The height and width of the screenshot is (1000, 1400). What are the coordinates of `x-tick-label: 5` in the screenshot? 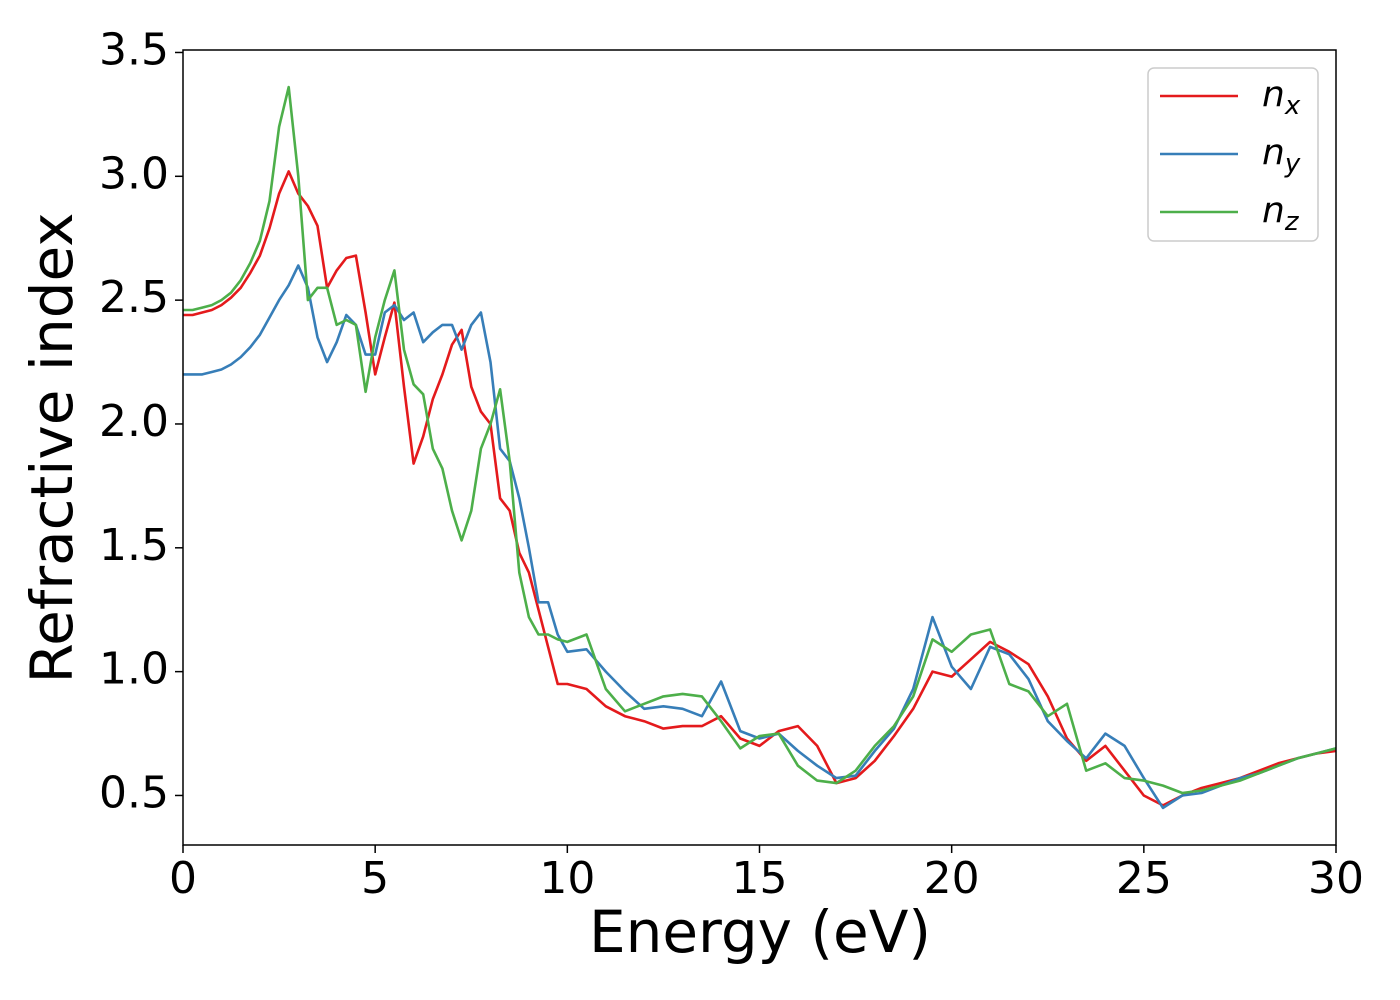 It's located at (375, 878).